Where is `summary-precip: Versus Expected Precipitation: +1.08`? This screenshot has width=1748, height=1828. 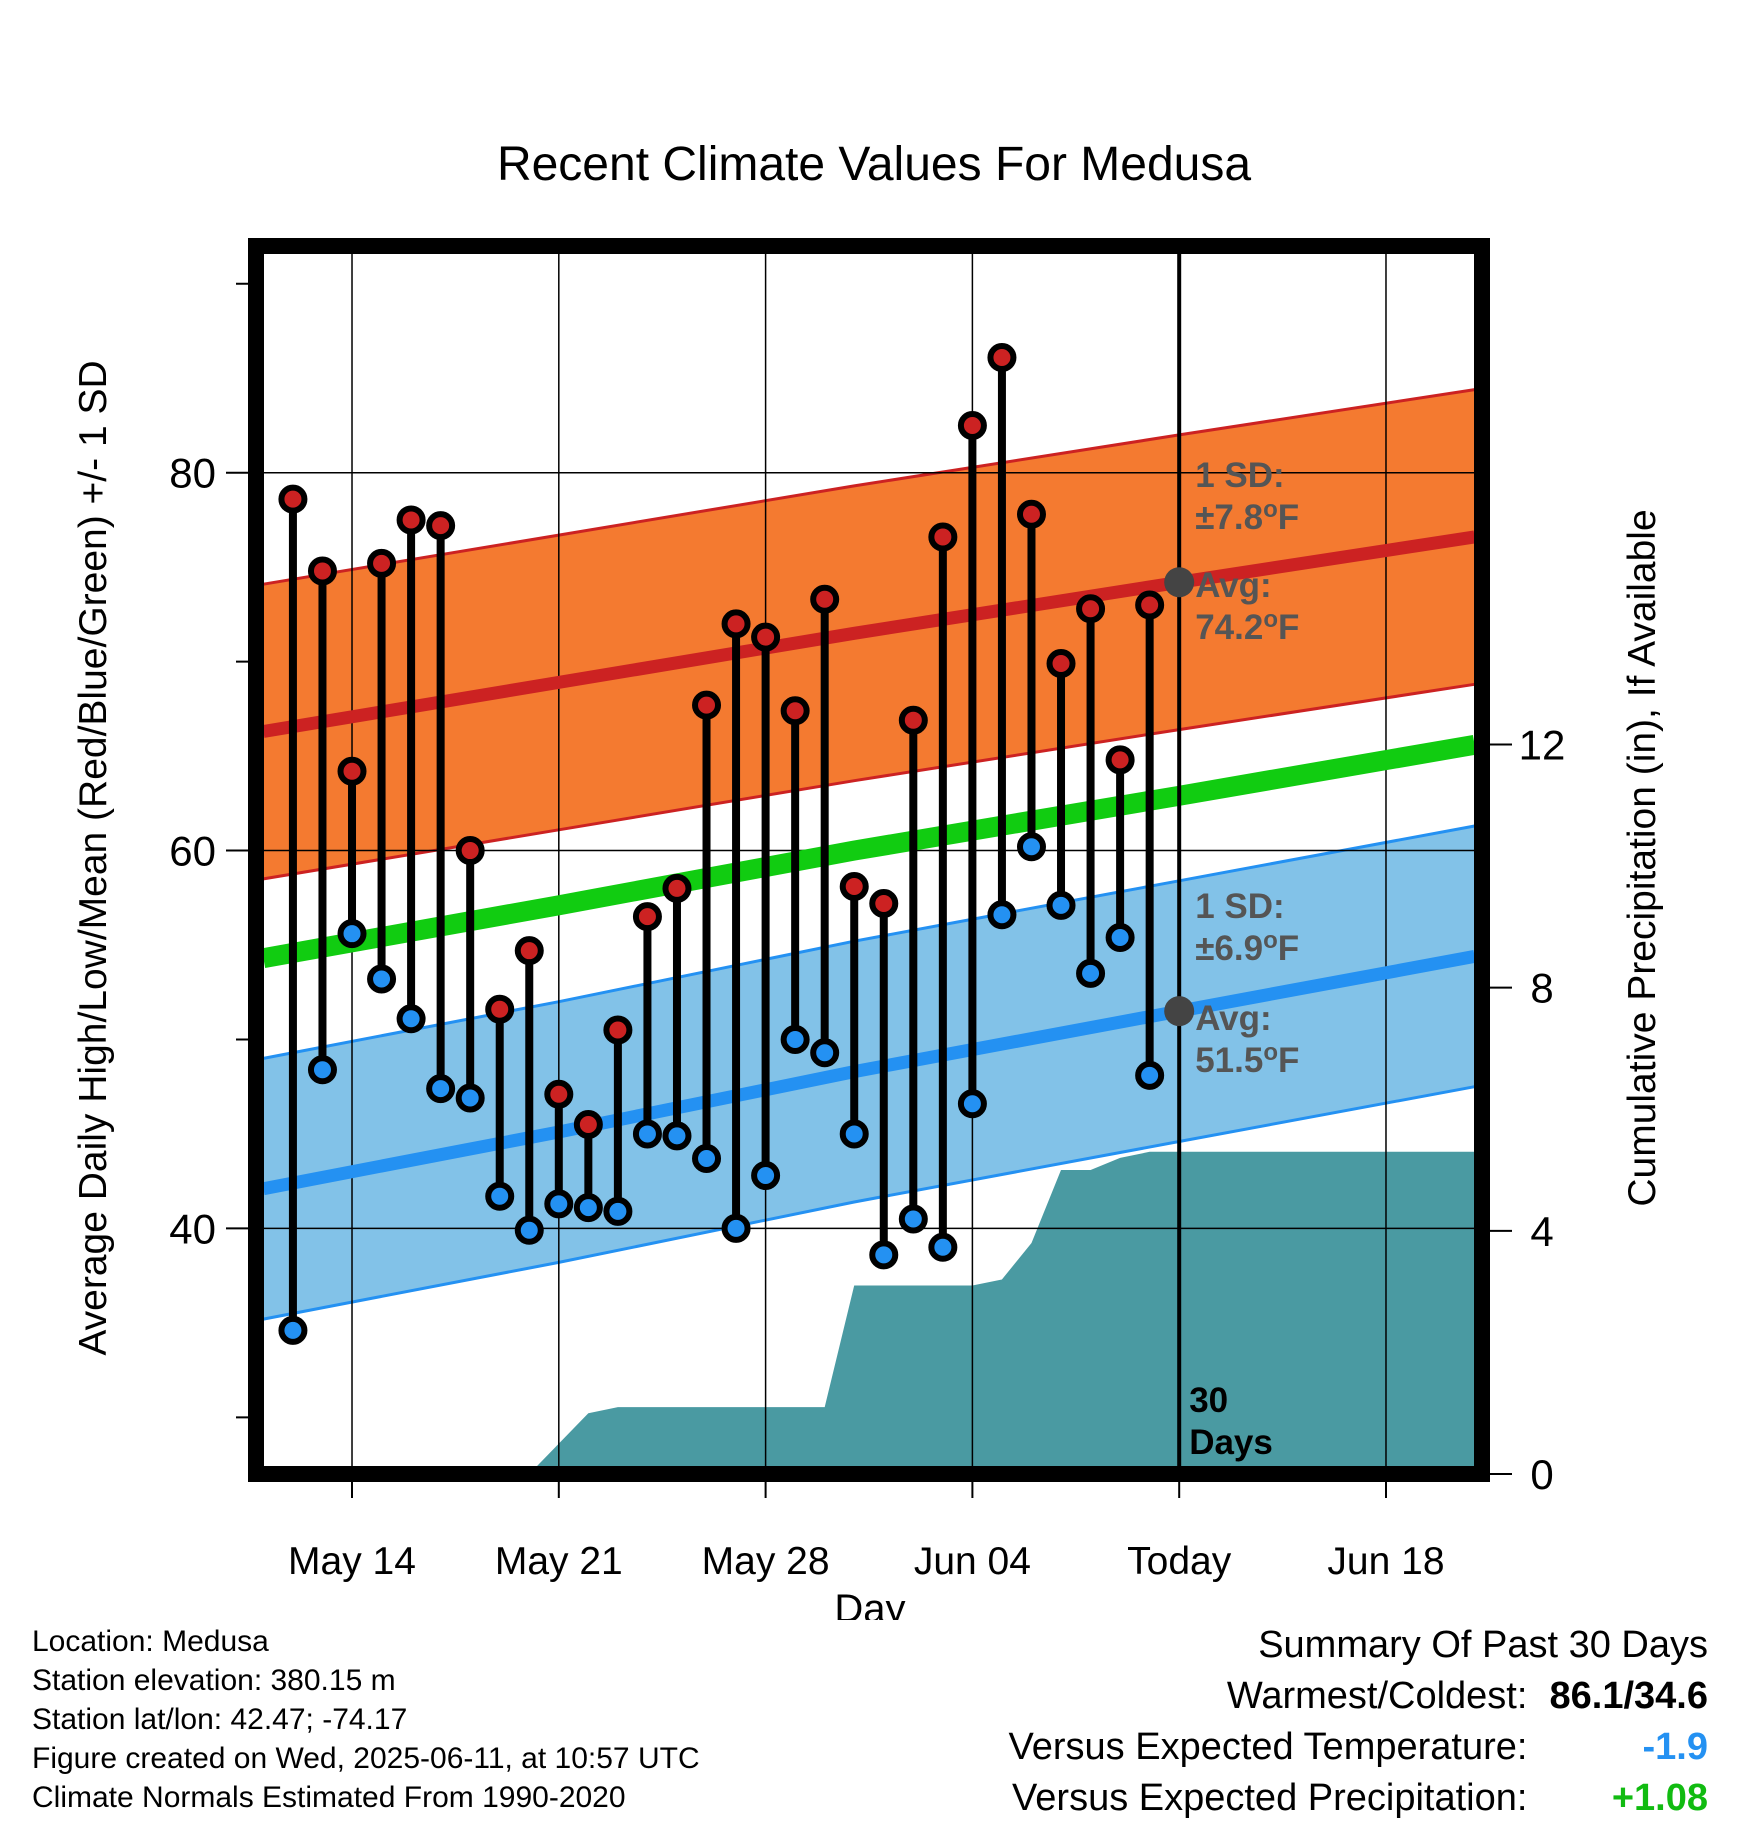 summary-precip: Versus Expected Precipitation: +1.08 is located at coordinates (1358, 1798).